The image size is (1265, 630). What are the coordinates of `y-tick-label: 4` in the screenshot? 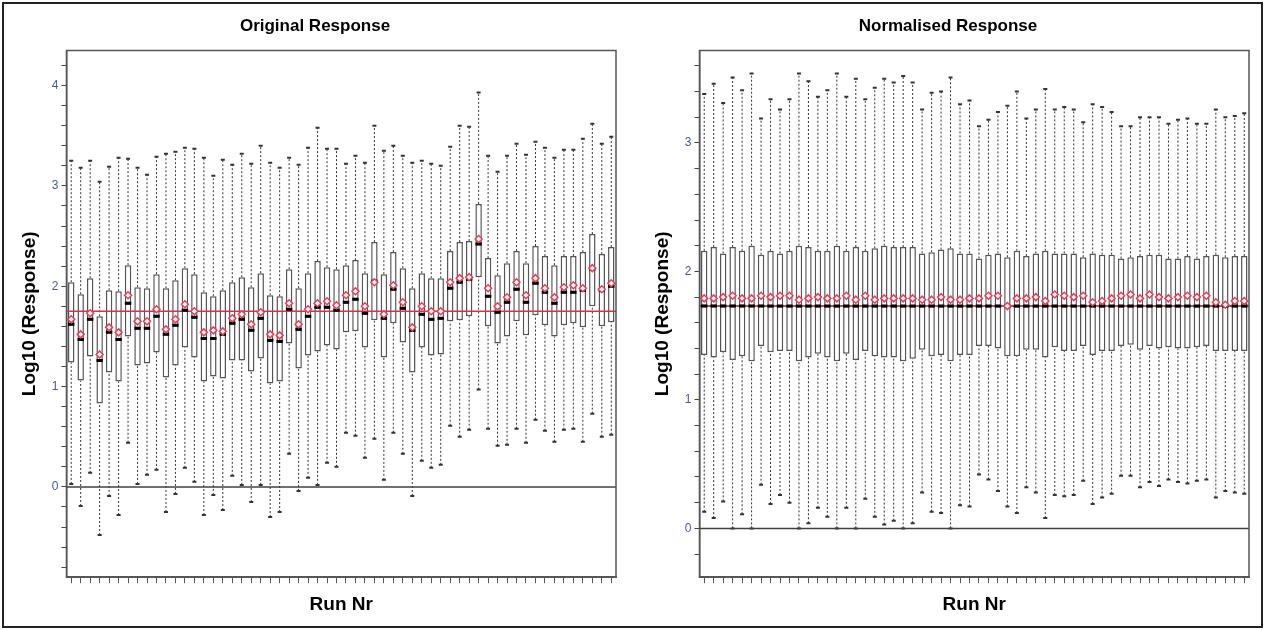 It's located at (55, 84).